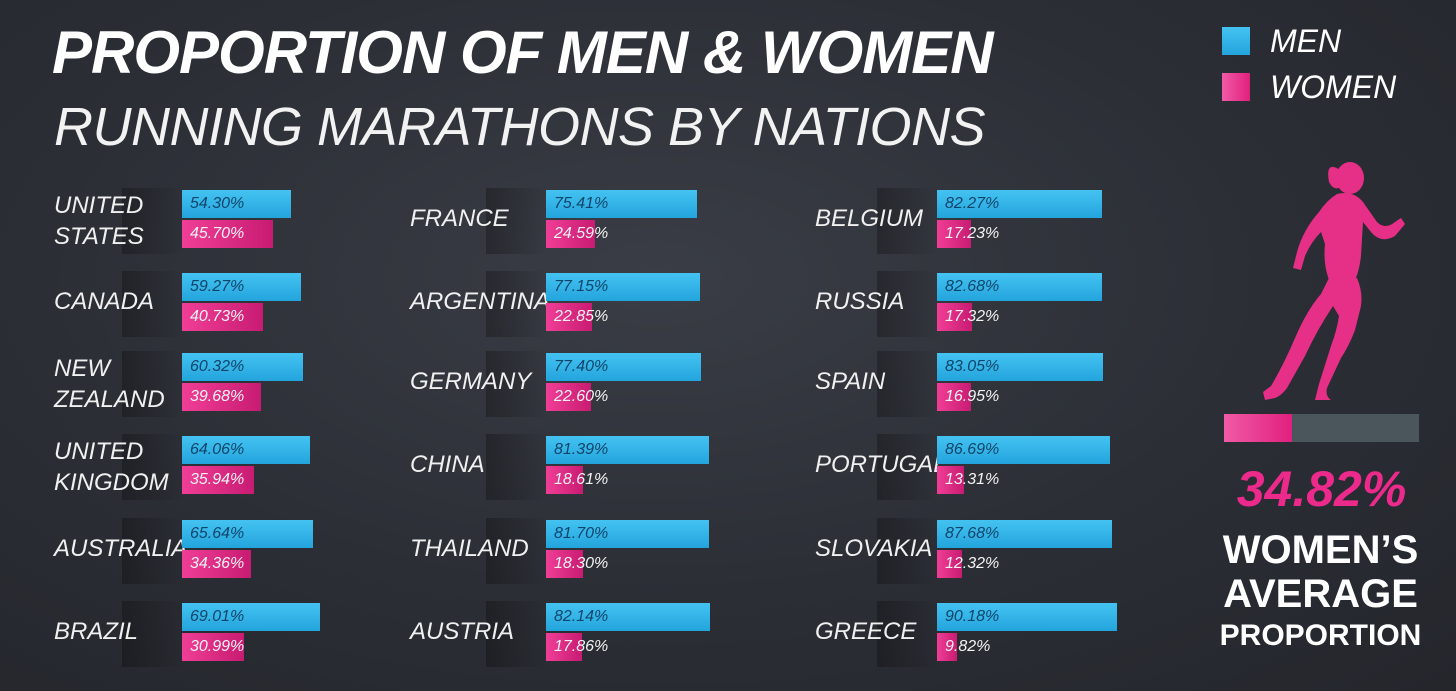 This screenshot has height=691, width=1456. I want to click on chart-subtitle: RUNNING MARATHONS BY NATIONS, so click(520, 127).